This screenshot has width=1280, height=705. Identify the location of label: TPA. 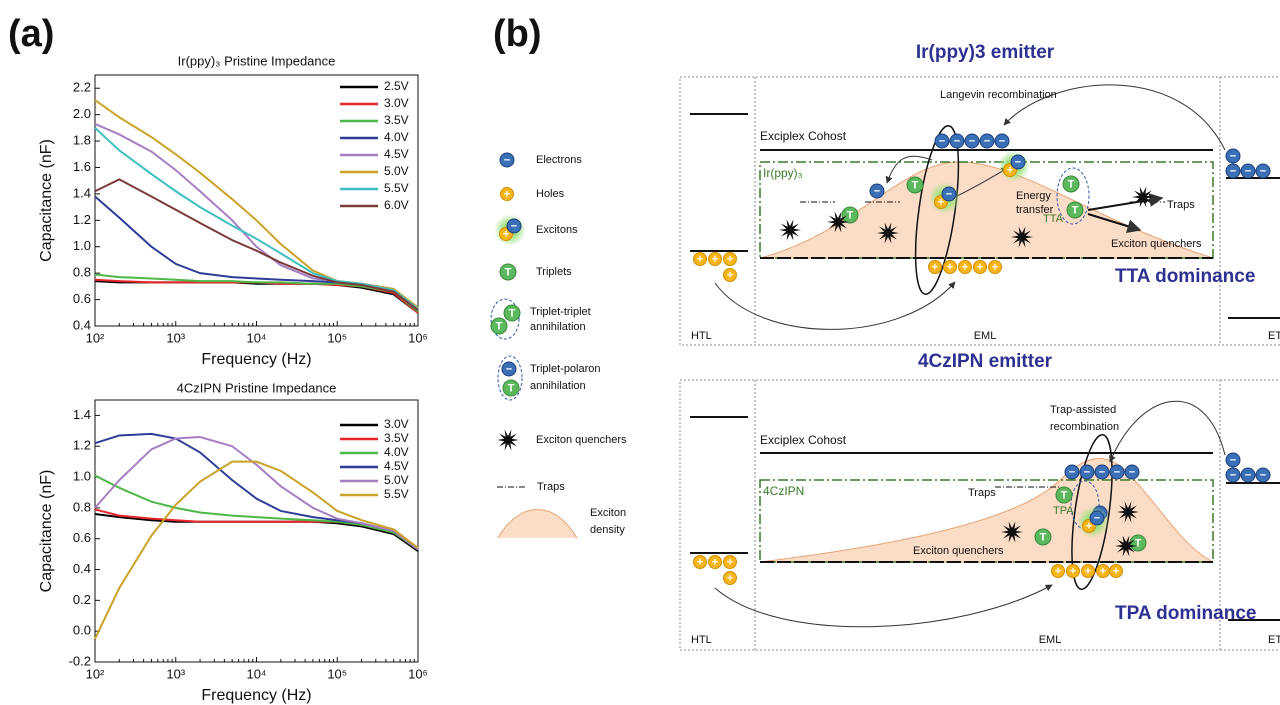
(1063, 511).